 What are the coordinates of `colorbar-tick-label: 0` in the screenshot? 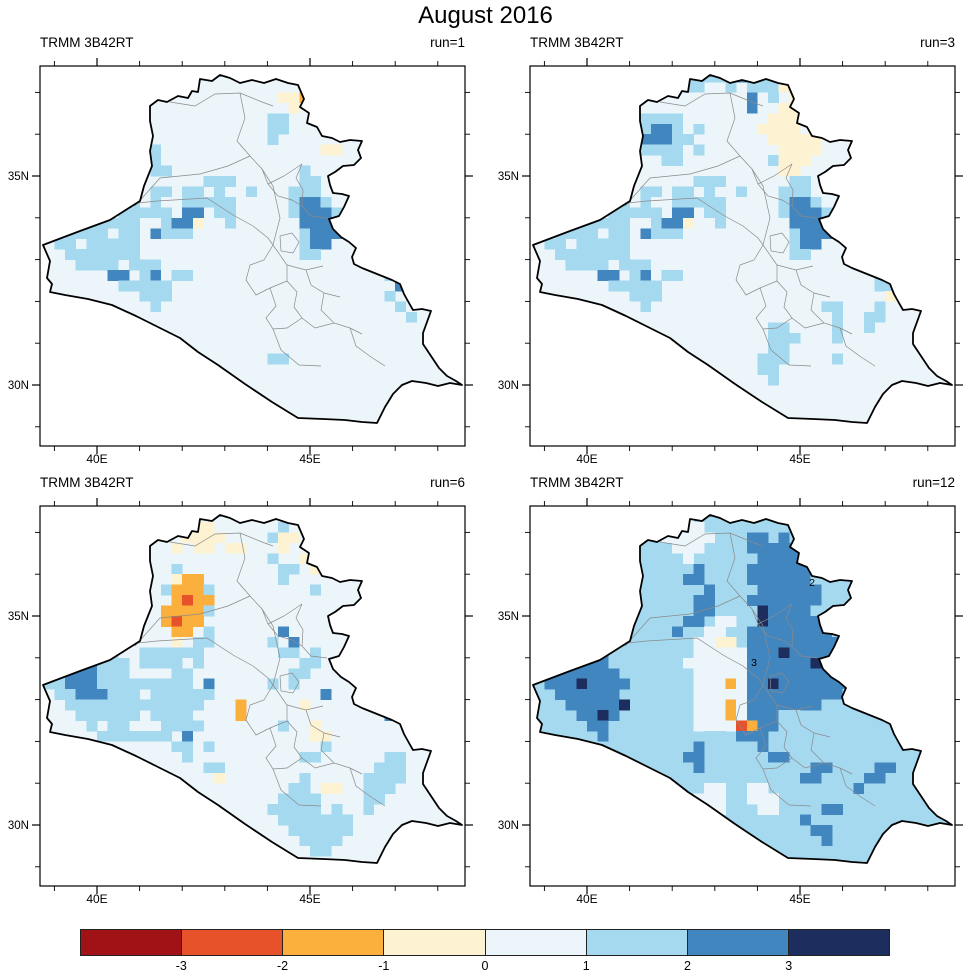 It's located at (485, 966).